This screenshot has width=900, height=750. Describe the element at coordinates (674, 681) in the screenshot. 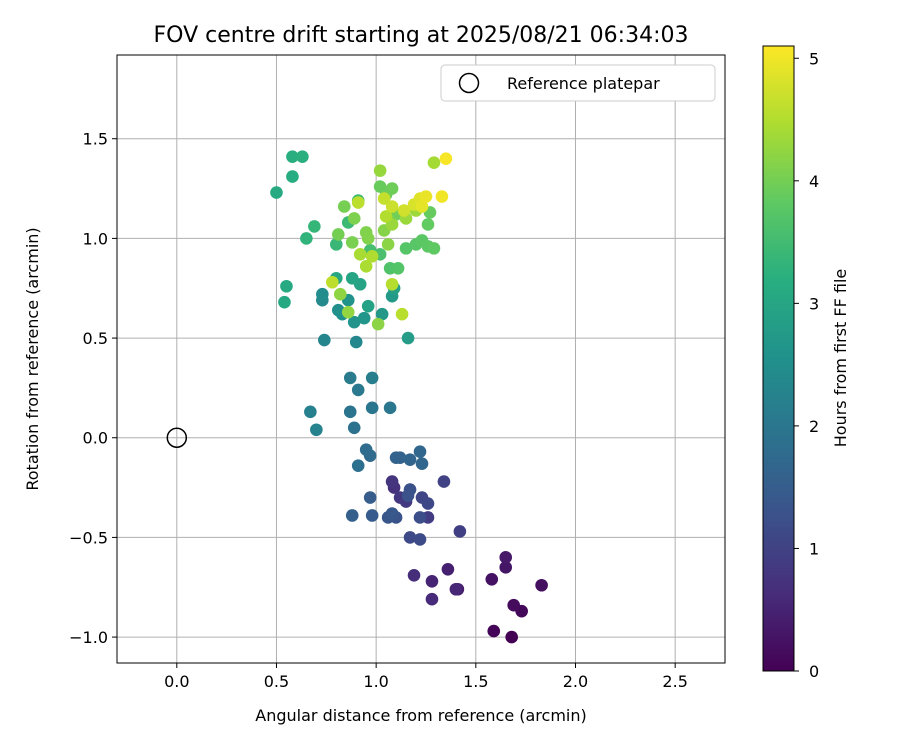

I see `x-tick-label: 2.5` at that location.